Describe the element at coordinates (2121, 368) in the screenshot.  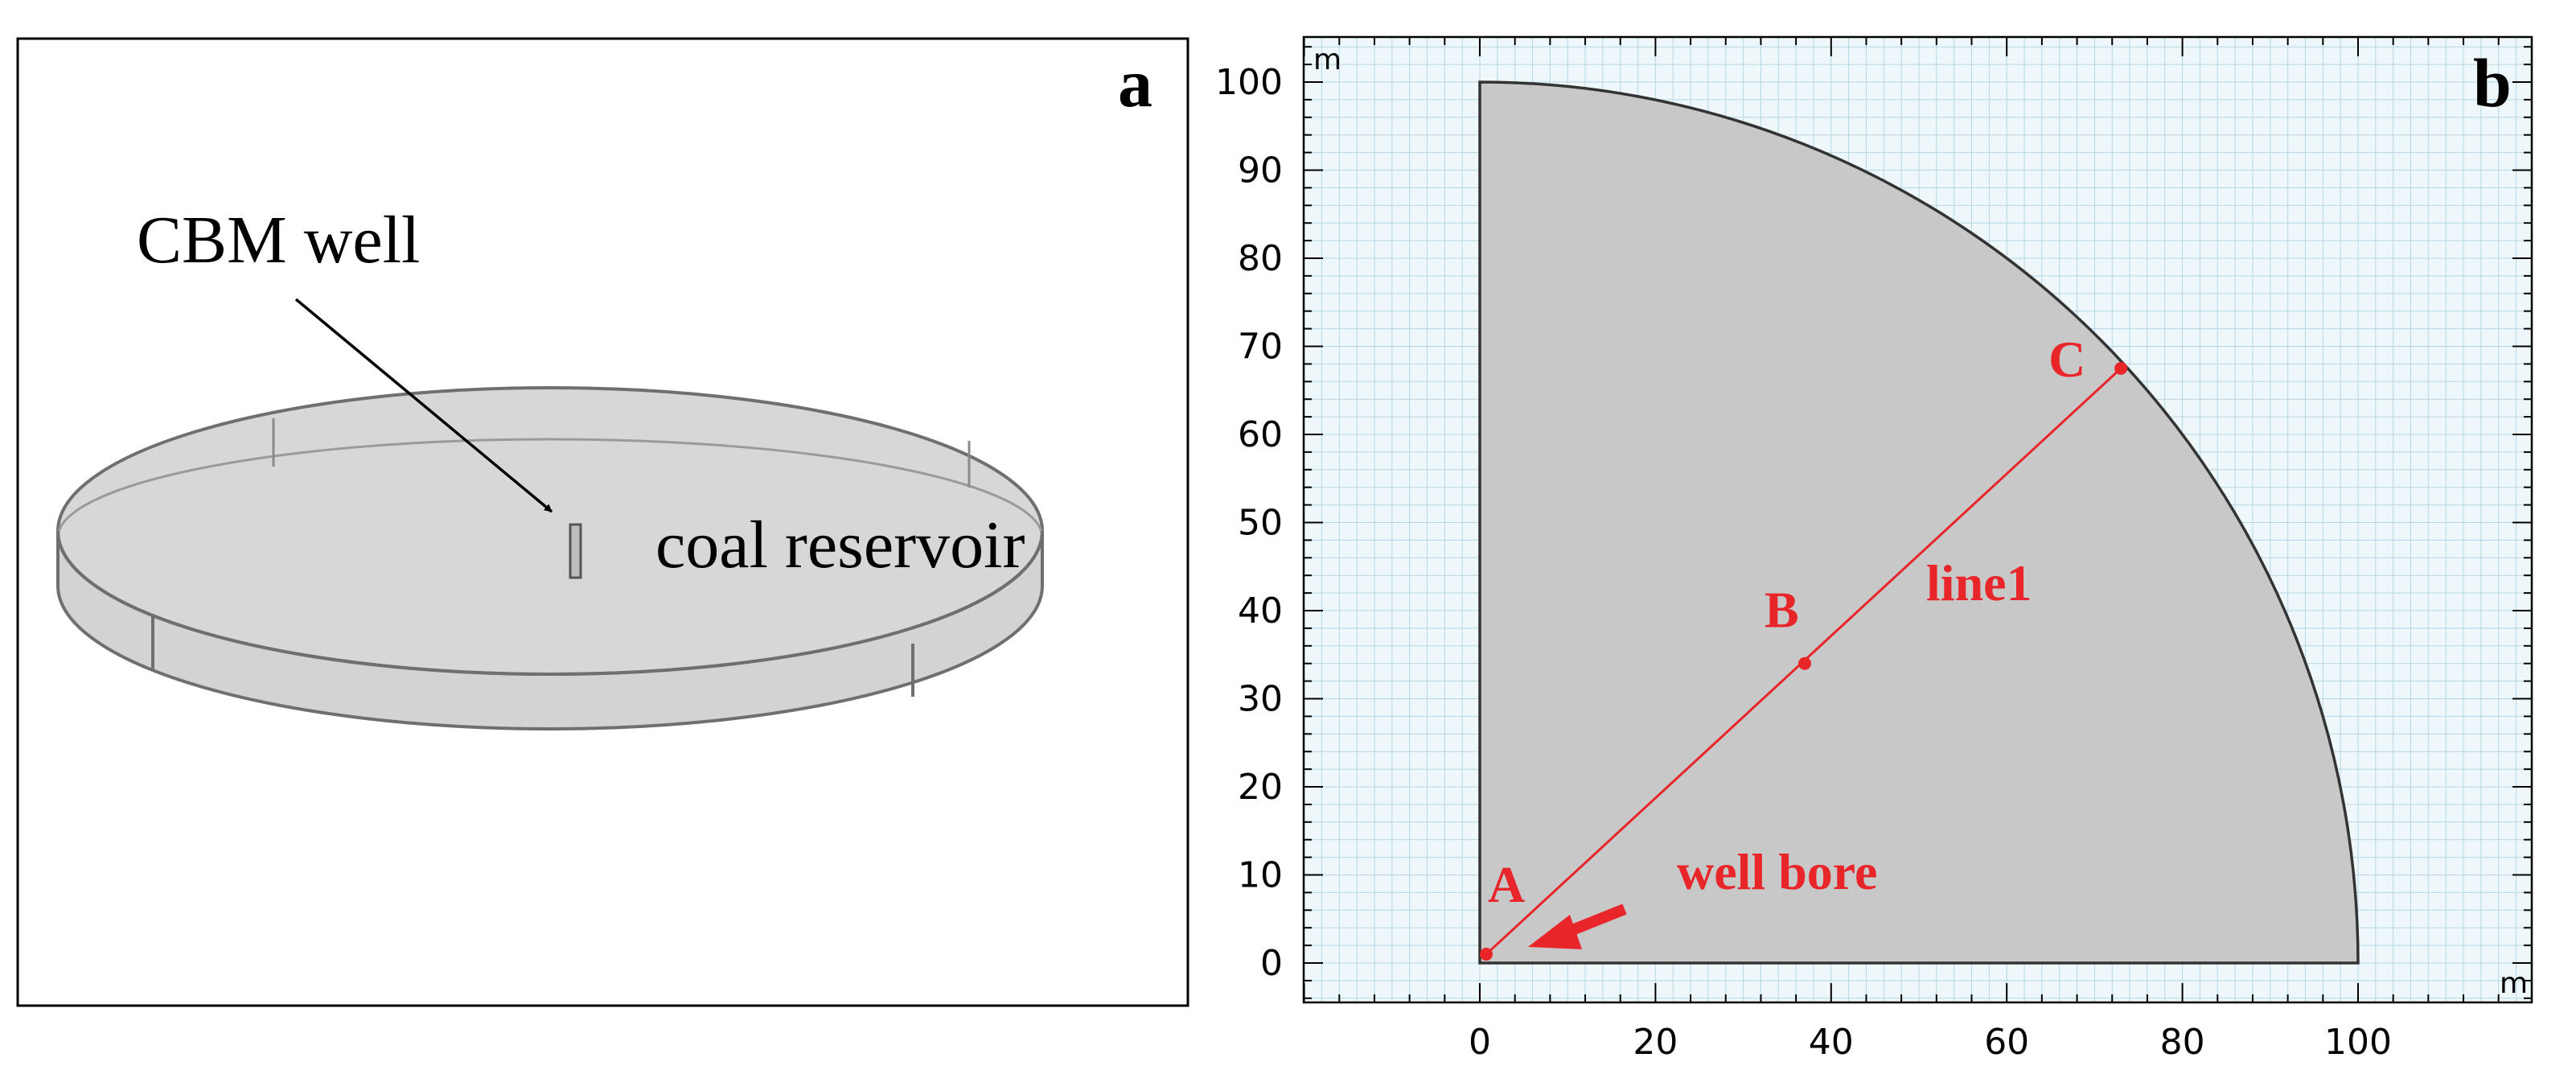
I see `point-c` at that location.